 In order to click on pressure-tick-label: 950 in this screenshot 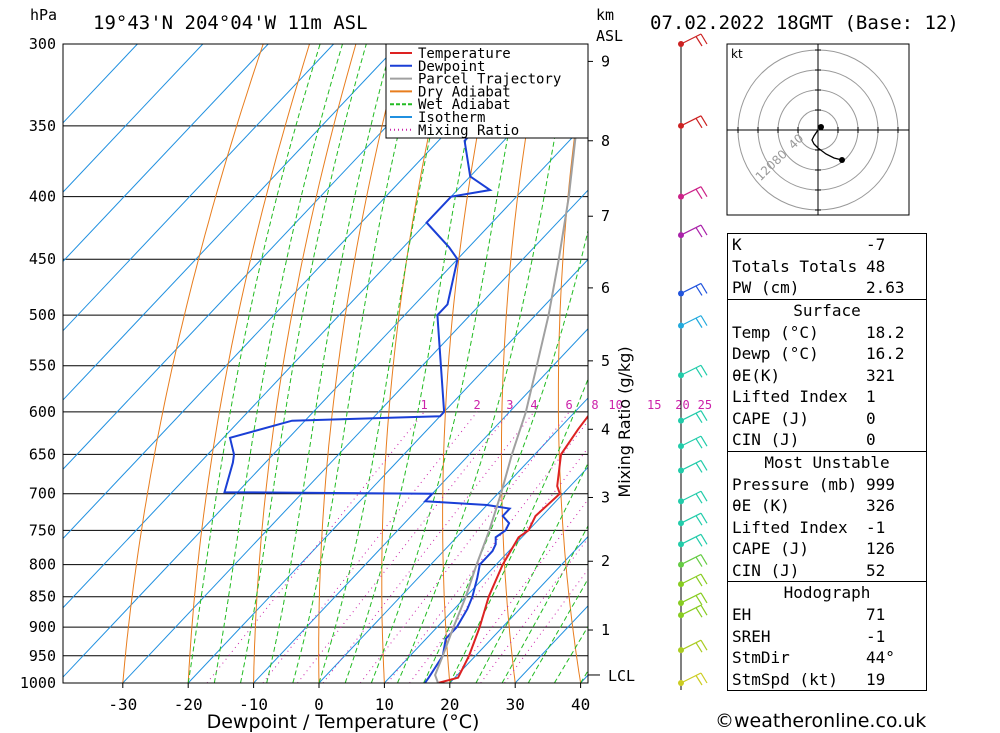, I will do `click(42, 656)`.